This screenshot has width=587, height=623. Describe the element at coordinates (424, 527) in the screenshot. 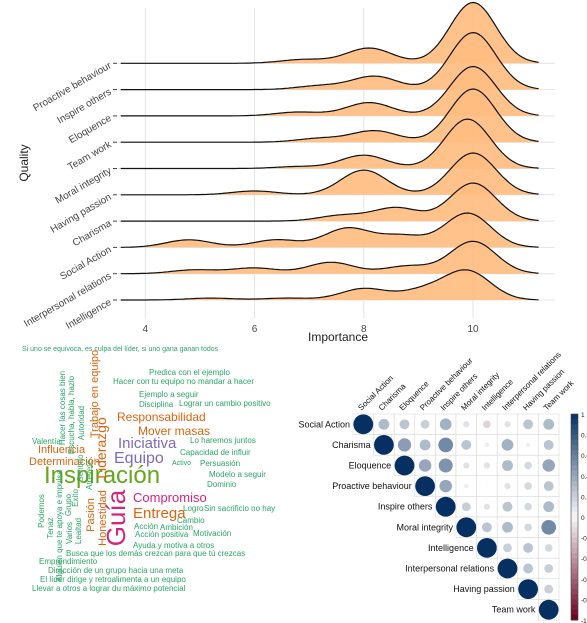

I see `row-label: Moral integrity` at that location.